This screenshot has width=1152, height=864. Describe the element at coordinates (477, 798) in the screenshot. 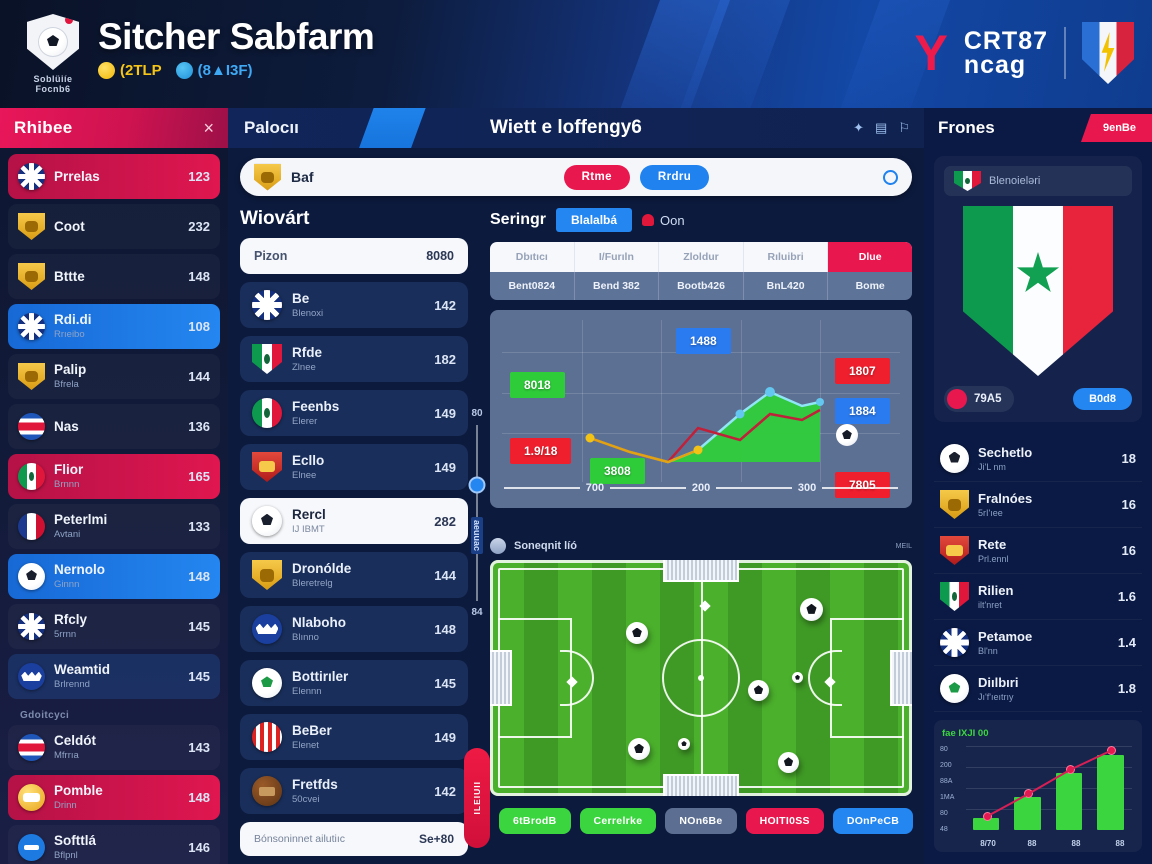

I see `pitch-side-badge: ILEIUII` at that location.